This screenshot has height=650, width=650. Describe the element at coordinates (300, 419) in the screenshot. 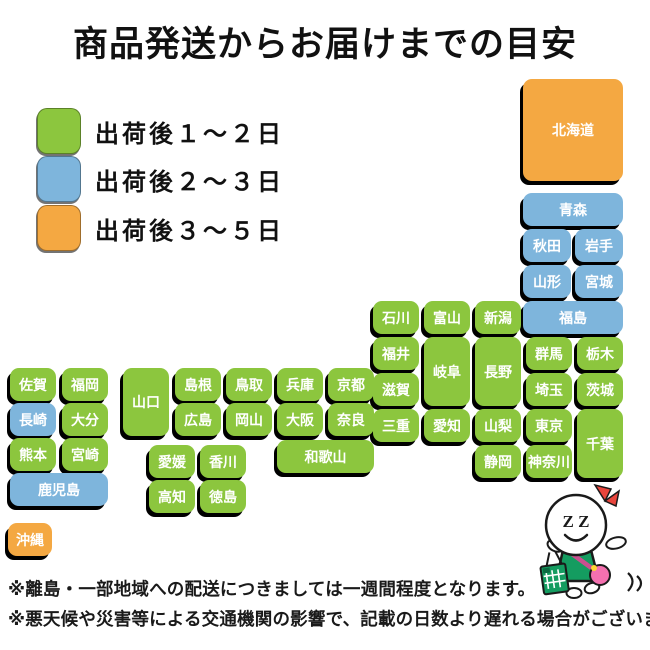

I see `prefecture-box: 大阪` at that location.